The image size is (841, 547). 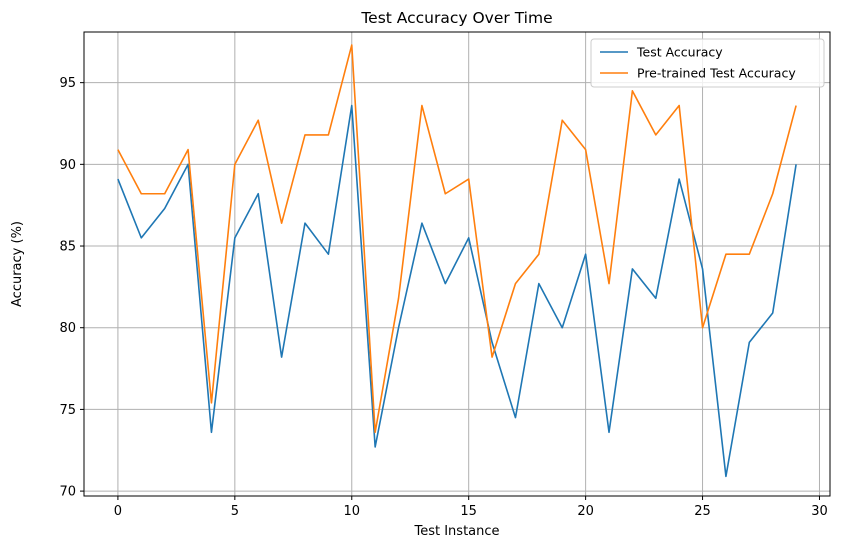 I want to click on x-tick-label: 25, so click(x=702, y=511).